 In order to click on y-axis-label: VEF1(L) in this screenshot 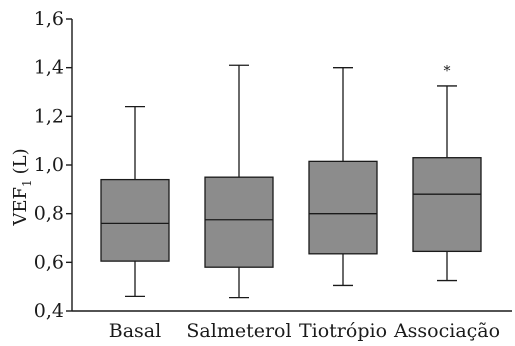, I will do `click(22, 187)`.